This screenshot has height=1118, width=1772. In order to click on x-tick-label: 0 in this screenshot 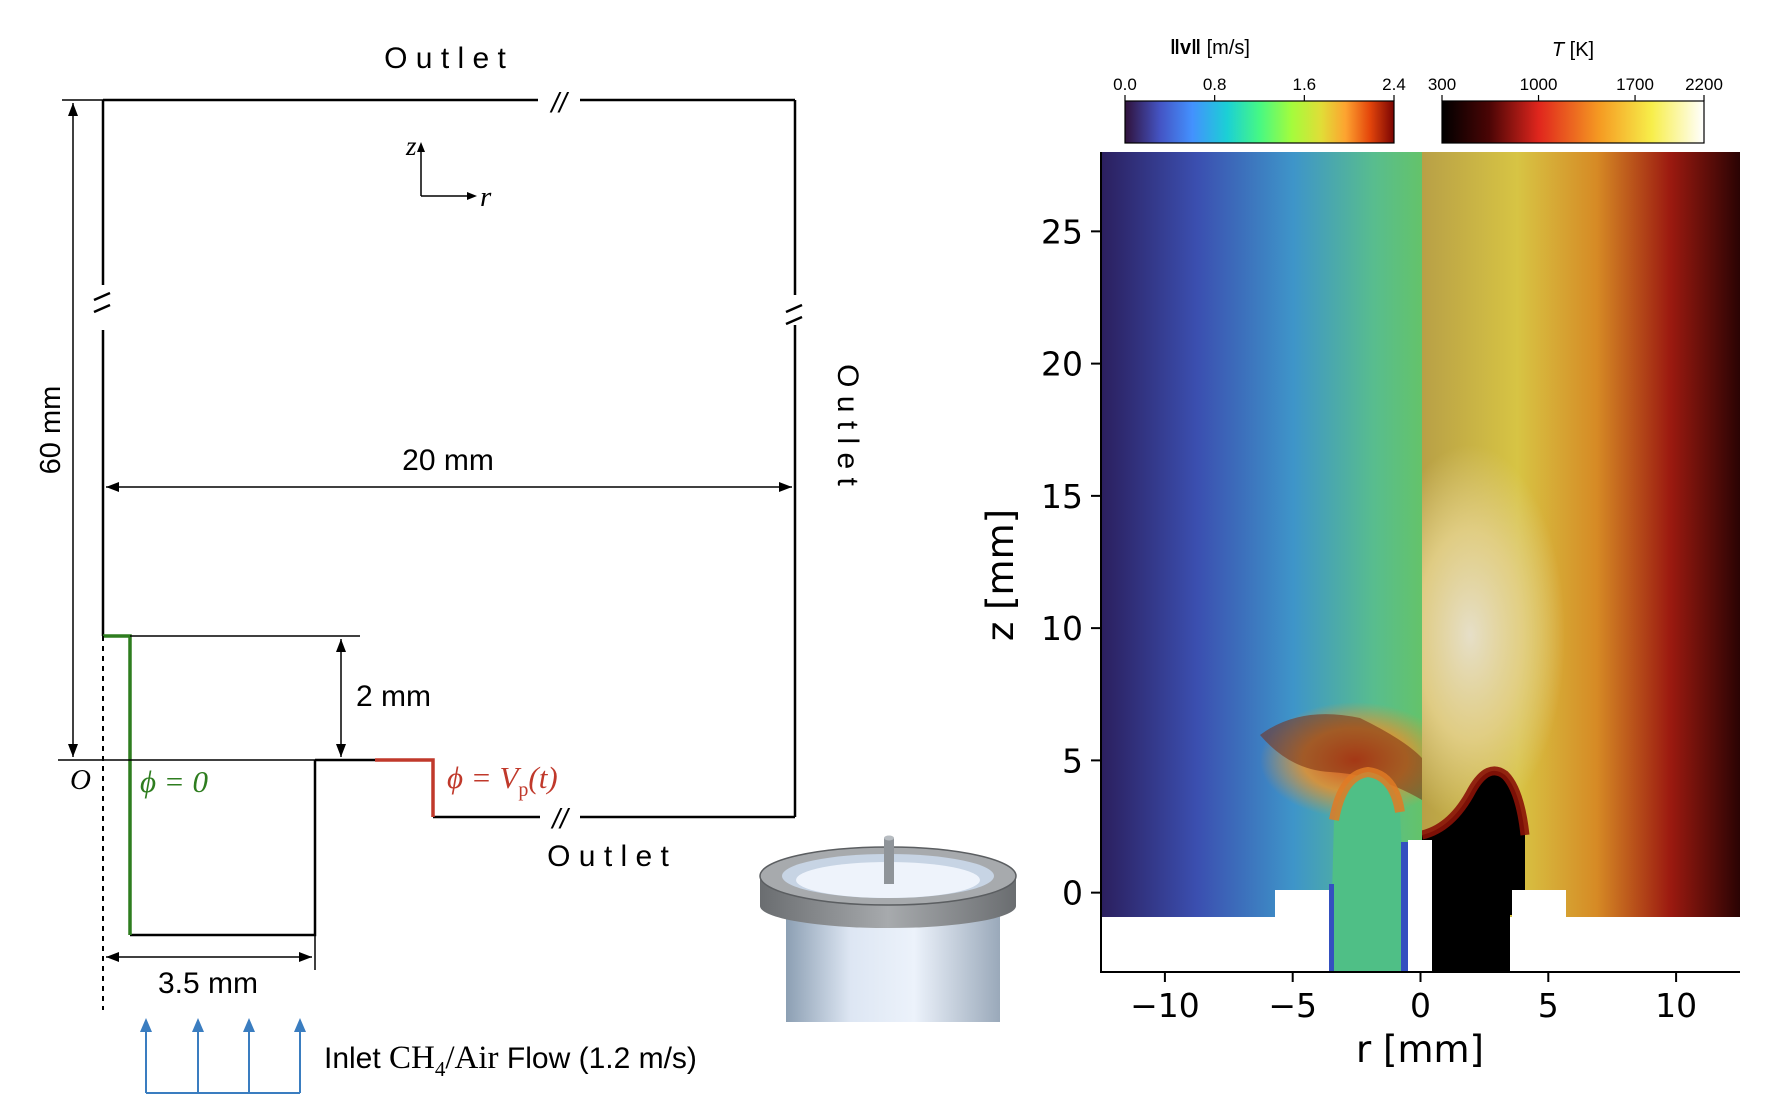, I will do `click(1420, 1005)`.